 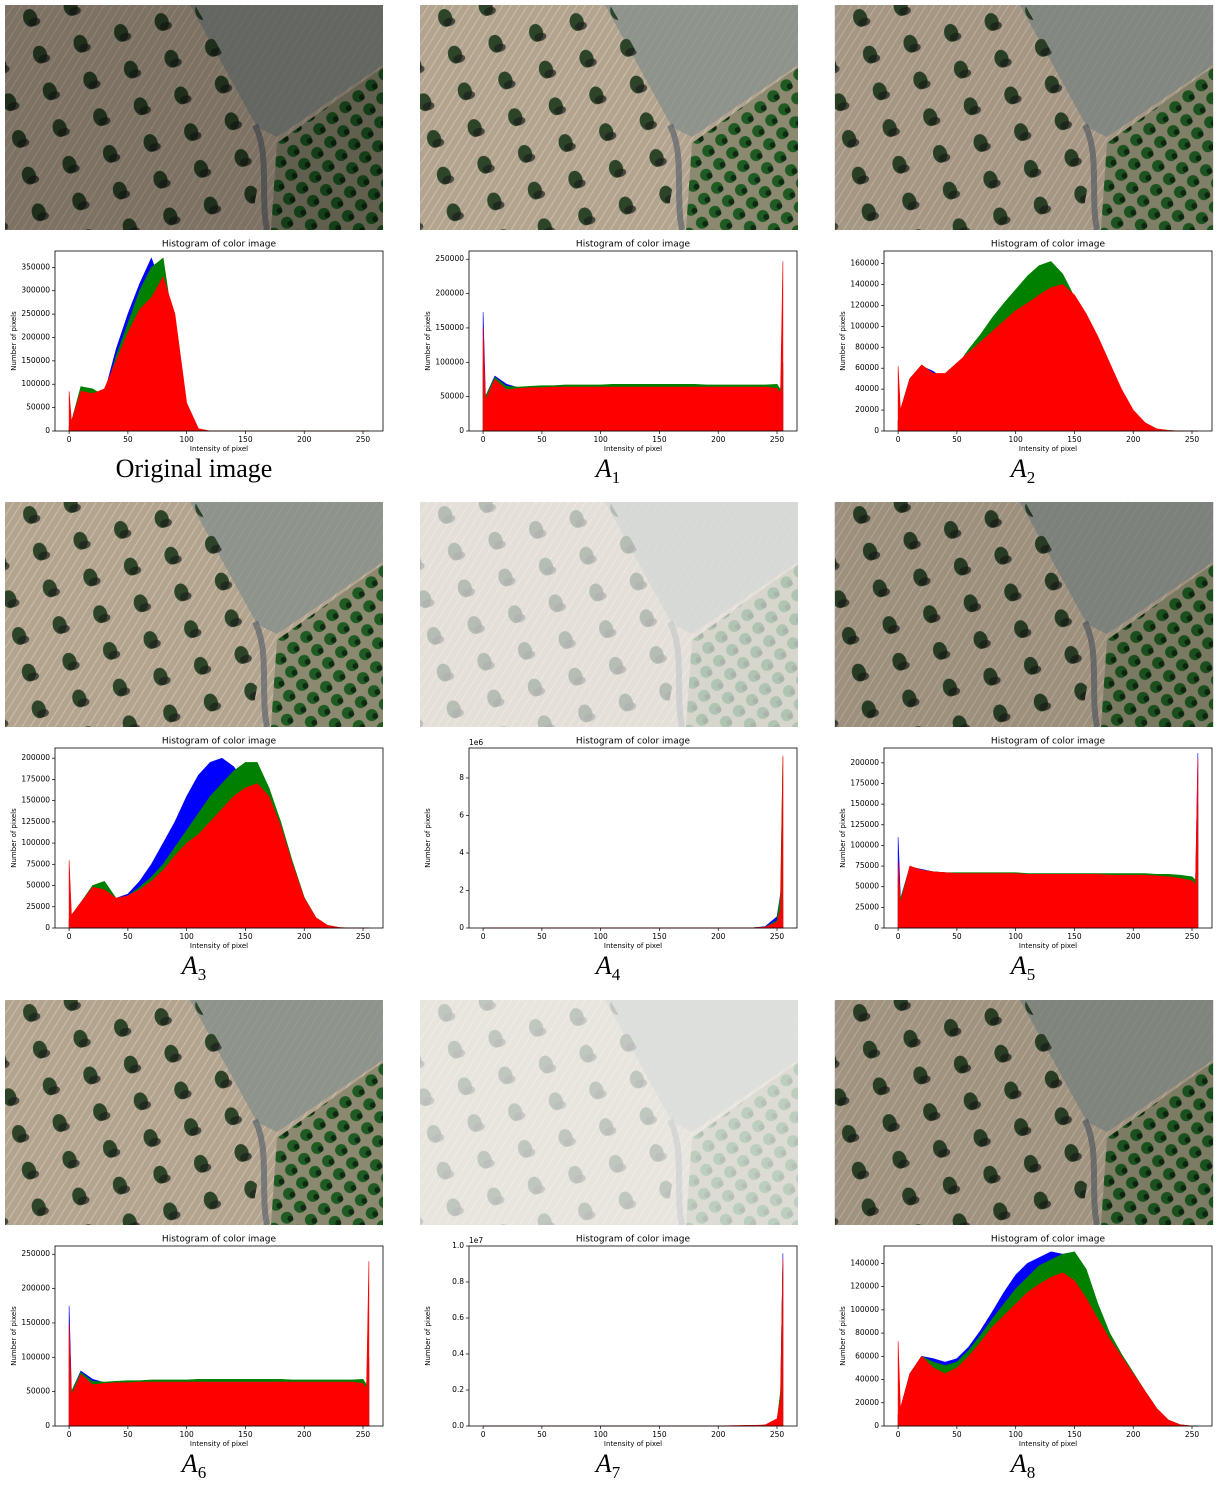 What do you see at coordinates (864, 263) in the screenshot?
I see `y-tick-label: 160000` at bounding box center [864, 263].